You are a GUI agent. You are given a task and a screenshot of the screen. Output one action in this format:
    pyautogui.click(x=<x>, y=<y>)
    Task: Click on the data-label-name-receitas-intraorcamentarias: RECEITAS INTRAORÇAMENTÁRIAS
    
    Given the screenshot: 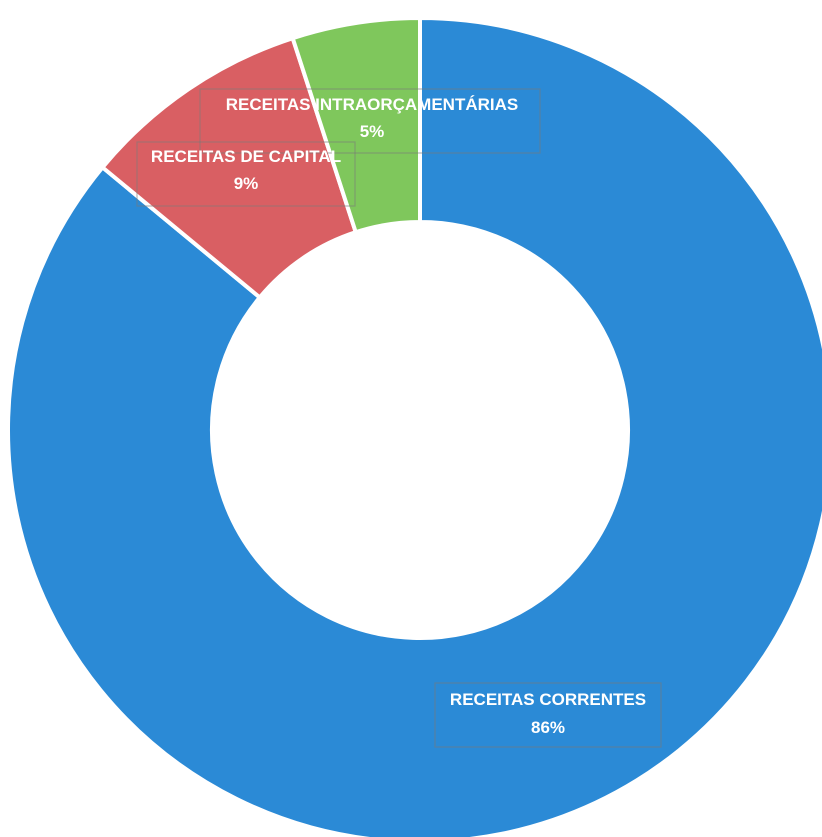 What is the action you would take?
    pyautogui.click(x=372, y=104)
    